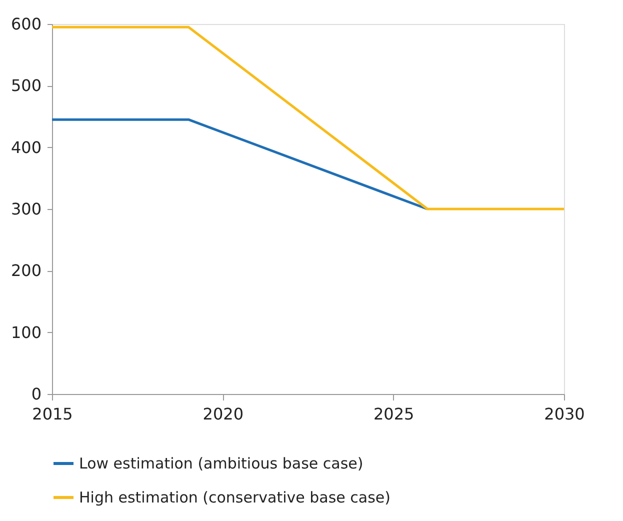  What do you see at coordinates (26, 86) in the screenshot?
I see `y-tick-label: 500` at bounding box center [26, 86].